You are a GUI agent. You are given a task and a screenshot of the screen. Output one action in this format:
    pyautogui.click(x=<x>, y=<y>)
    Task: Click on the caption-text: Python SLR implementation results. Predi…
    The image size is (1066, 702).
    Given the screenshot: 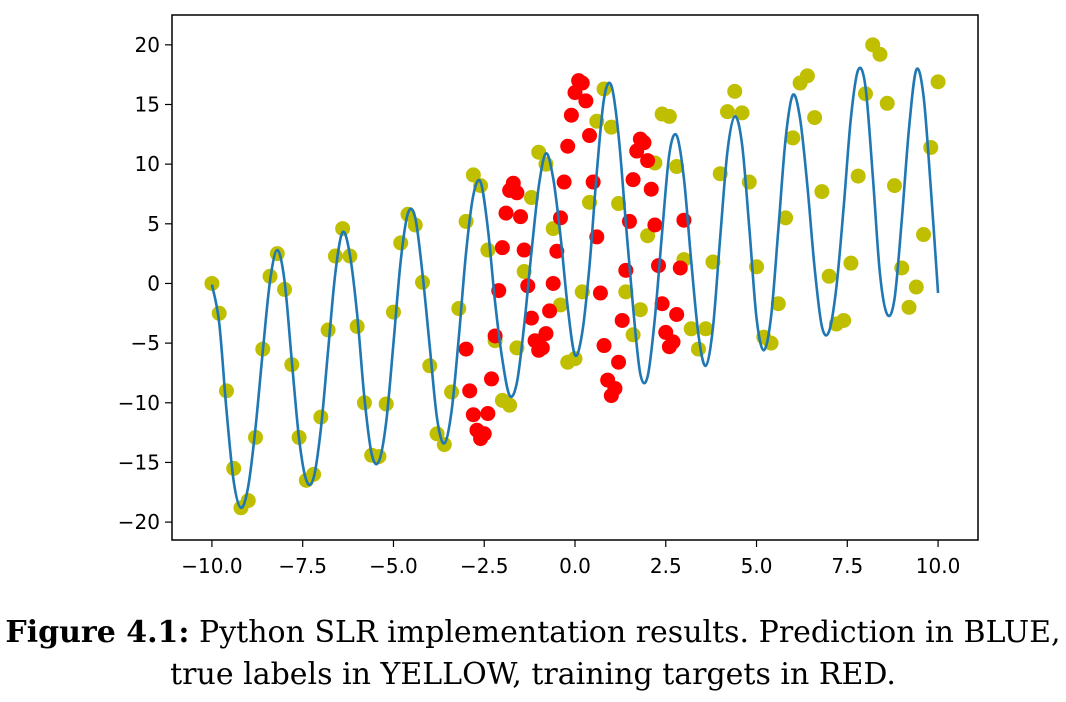 What is the action you would take?
    pyautogui.click(x=615, y=653)
    